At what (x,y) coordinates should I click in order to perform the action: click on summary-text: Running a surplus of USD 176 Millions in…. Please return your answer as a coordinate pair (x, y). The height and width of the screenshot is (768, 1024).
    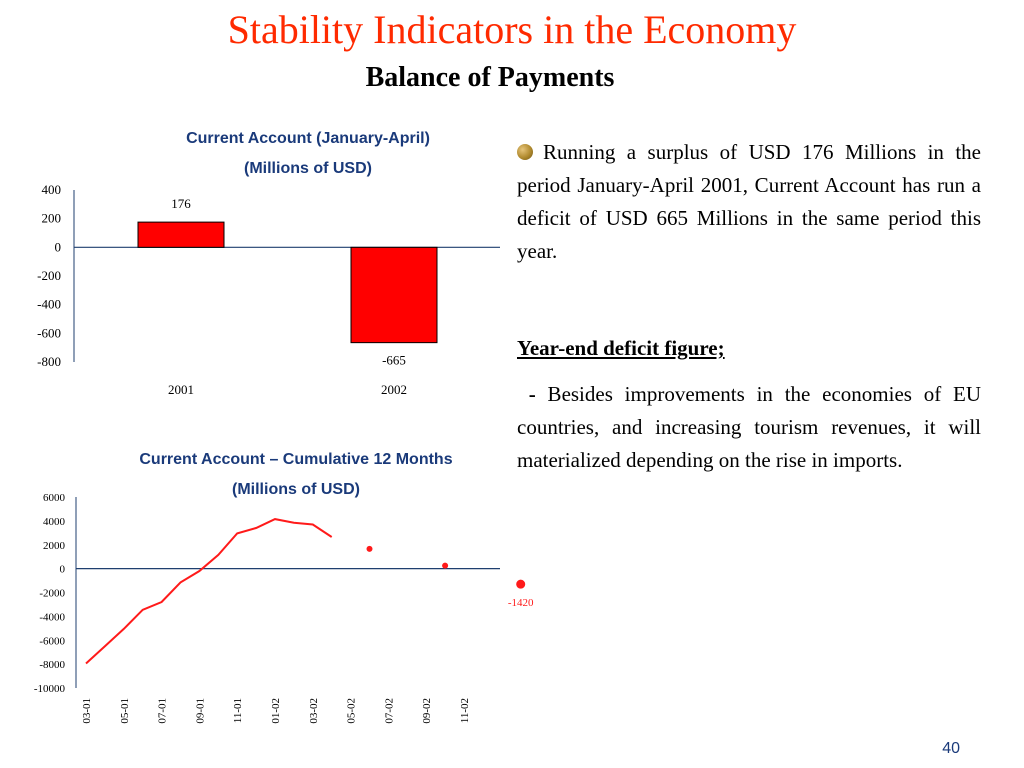
    Looking at the image, I should click on (749, 201).